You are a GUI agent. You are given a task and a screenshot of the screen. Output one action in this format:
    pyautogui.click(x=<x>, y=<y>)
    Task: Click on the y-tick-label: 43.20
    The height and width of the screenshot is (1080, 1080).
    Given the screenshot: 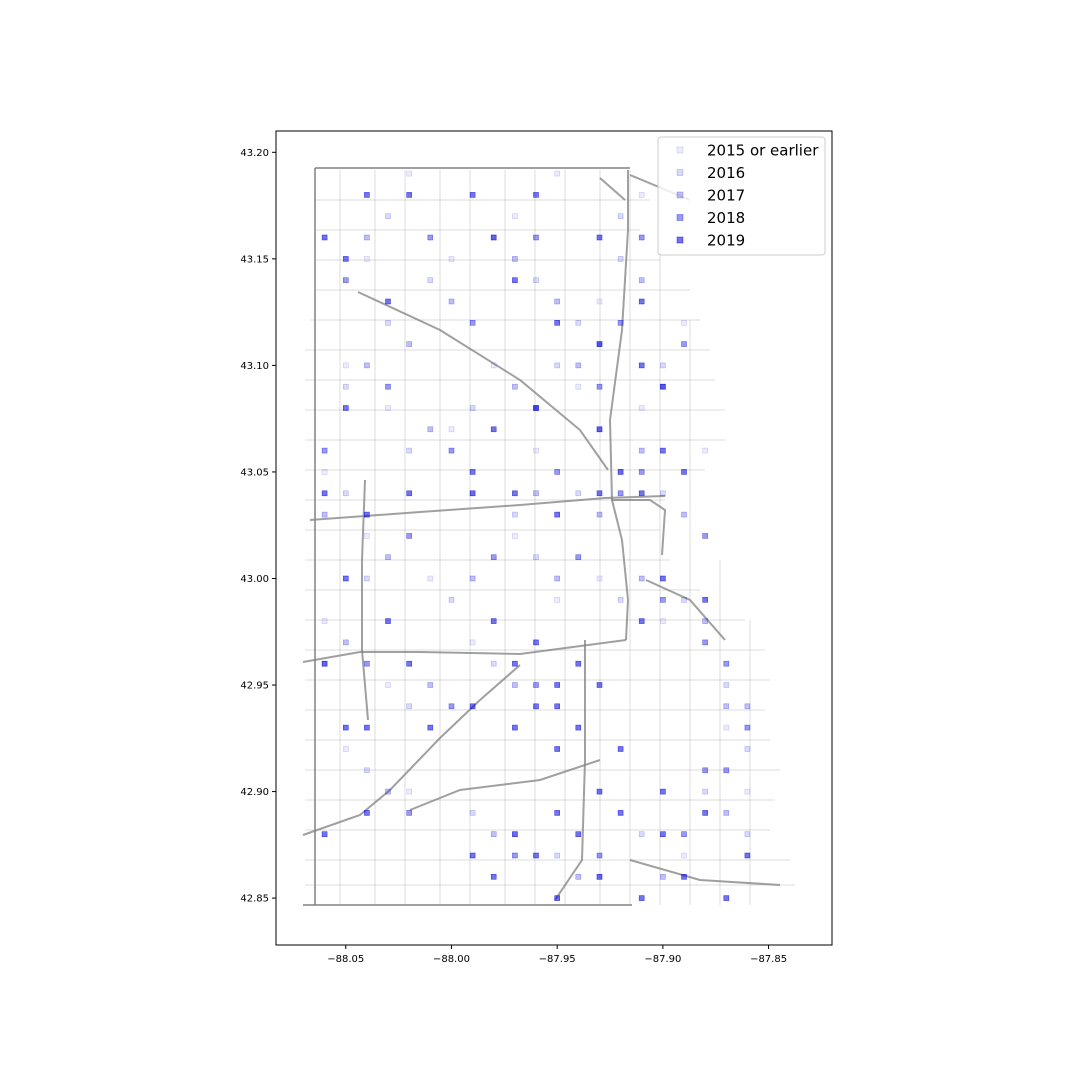 What is the action you would take?
    pyautogui.click(x=254, y=153)
    